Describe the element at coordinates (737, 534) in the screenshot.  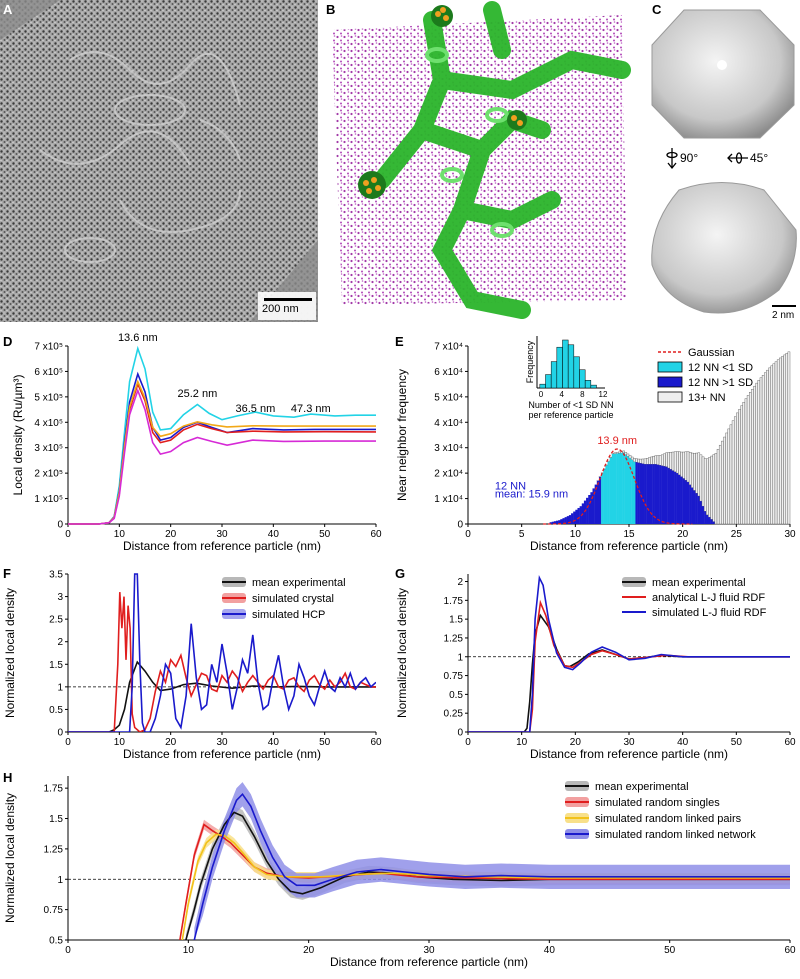
I see `x-tick-label: 25` at that location.